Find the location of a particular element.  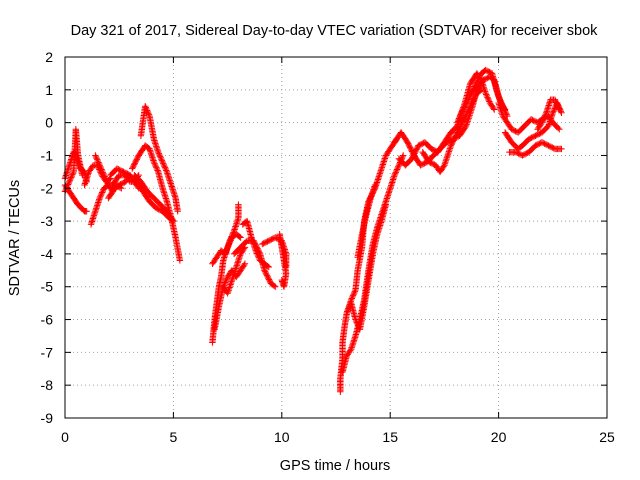

x-tick-label: 15 is located at coordinates (390, 437).